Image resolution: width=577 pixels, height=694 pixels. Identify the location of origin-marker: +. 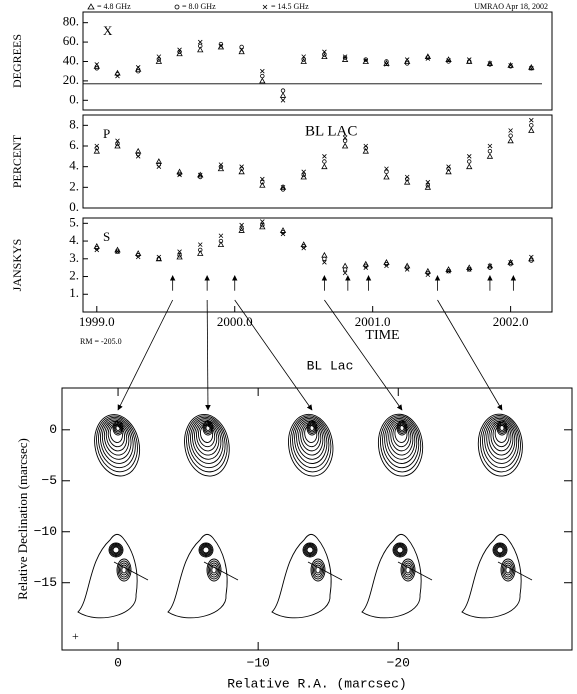
(75, 636).